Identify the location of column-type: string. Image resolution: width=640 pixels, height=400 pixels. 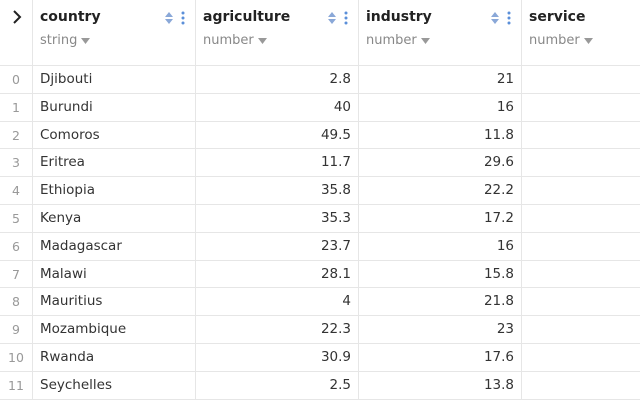
(65, 40).